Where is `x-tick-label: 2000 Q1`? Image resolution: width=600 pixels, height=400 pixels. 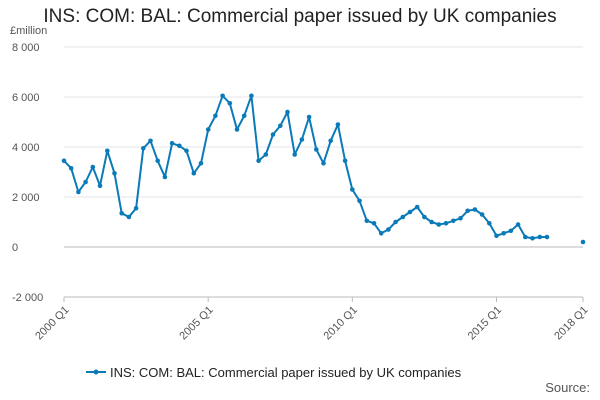
x-tick-label: 2000 Q1 is located at coordinates (52, 323).